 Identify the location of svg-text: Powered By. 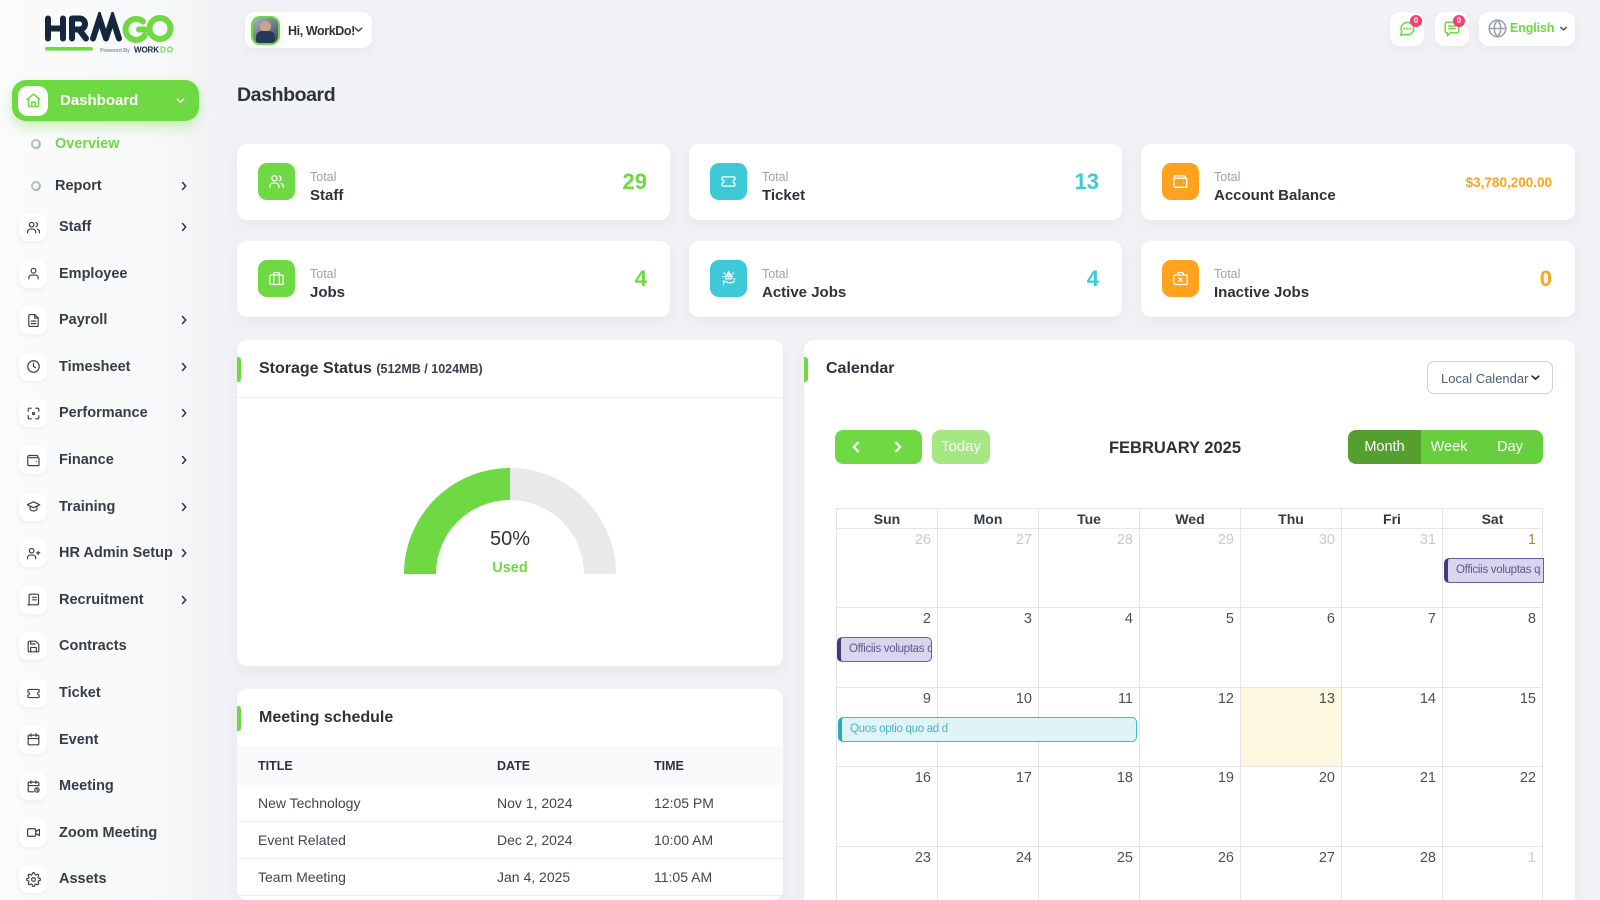
(115, 51).